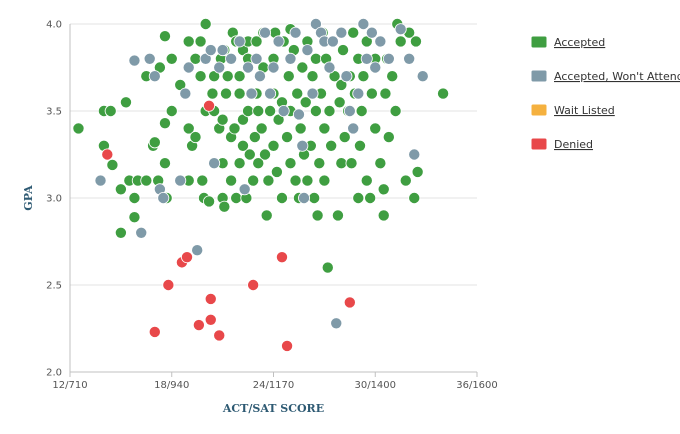  Describe the element at coordinates (573, 144) in the screenshot. I see `legend-item-denied: Denied` at that location.